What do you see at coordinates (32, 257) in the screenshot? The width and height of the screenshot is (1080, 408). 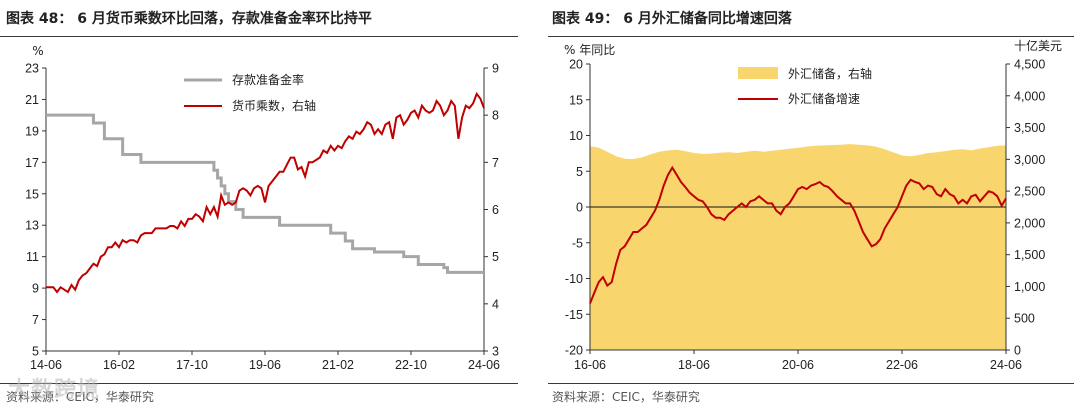 I see `y-tick-label-left: 11` at bounding box center [32, 257].